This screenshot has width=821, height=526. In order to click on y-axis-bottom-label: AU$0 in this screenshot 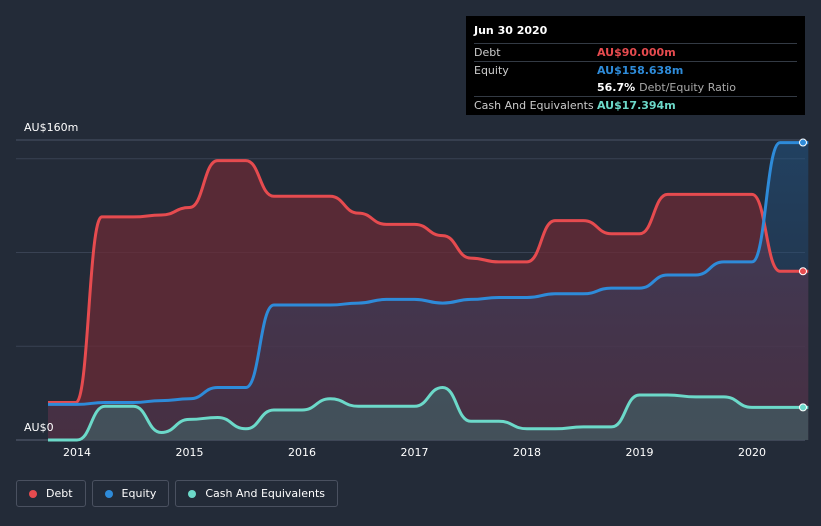, I will do `click(39, 427)`.